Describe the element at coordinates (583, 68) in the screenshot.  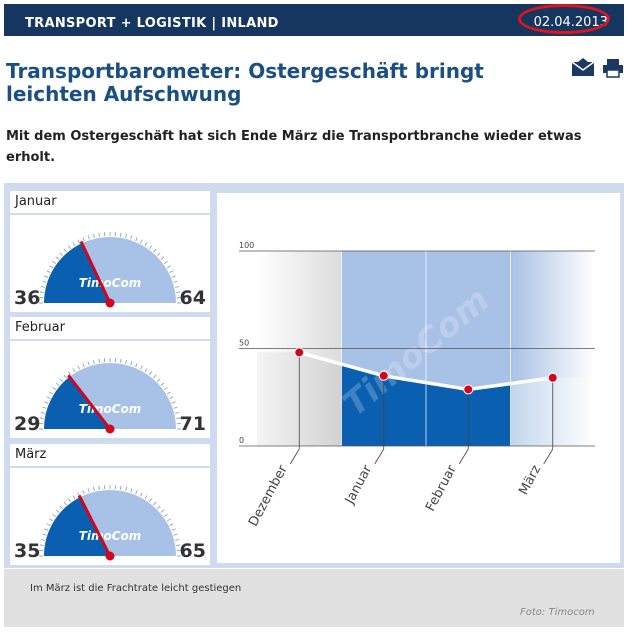
I see `envelope-icon` at that location.